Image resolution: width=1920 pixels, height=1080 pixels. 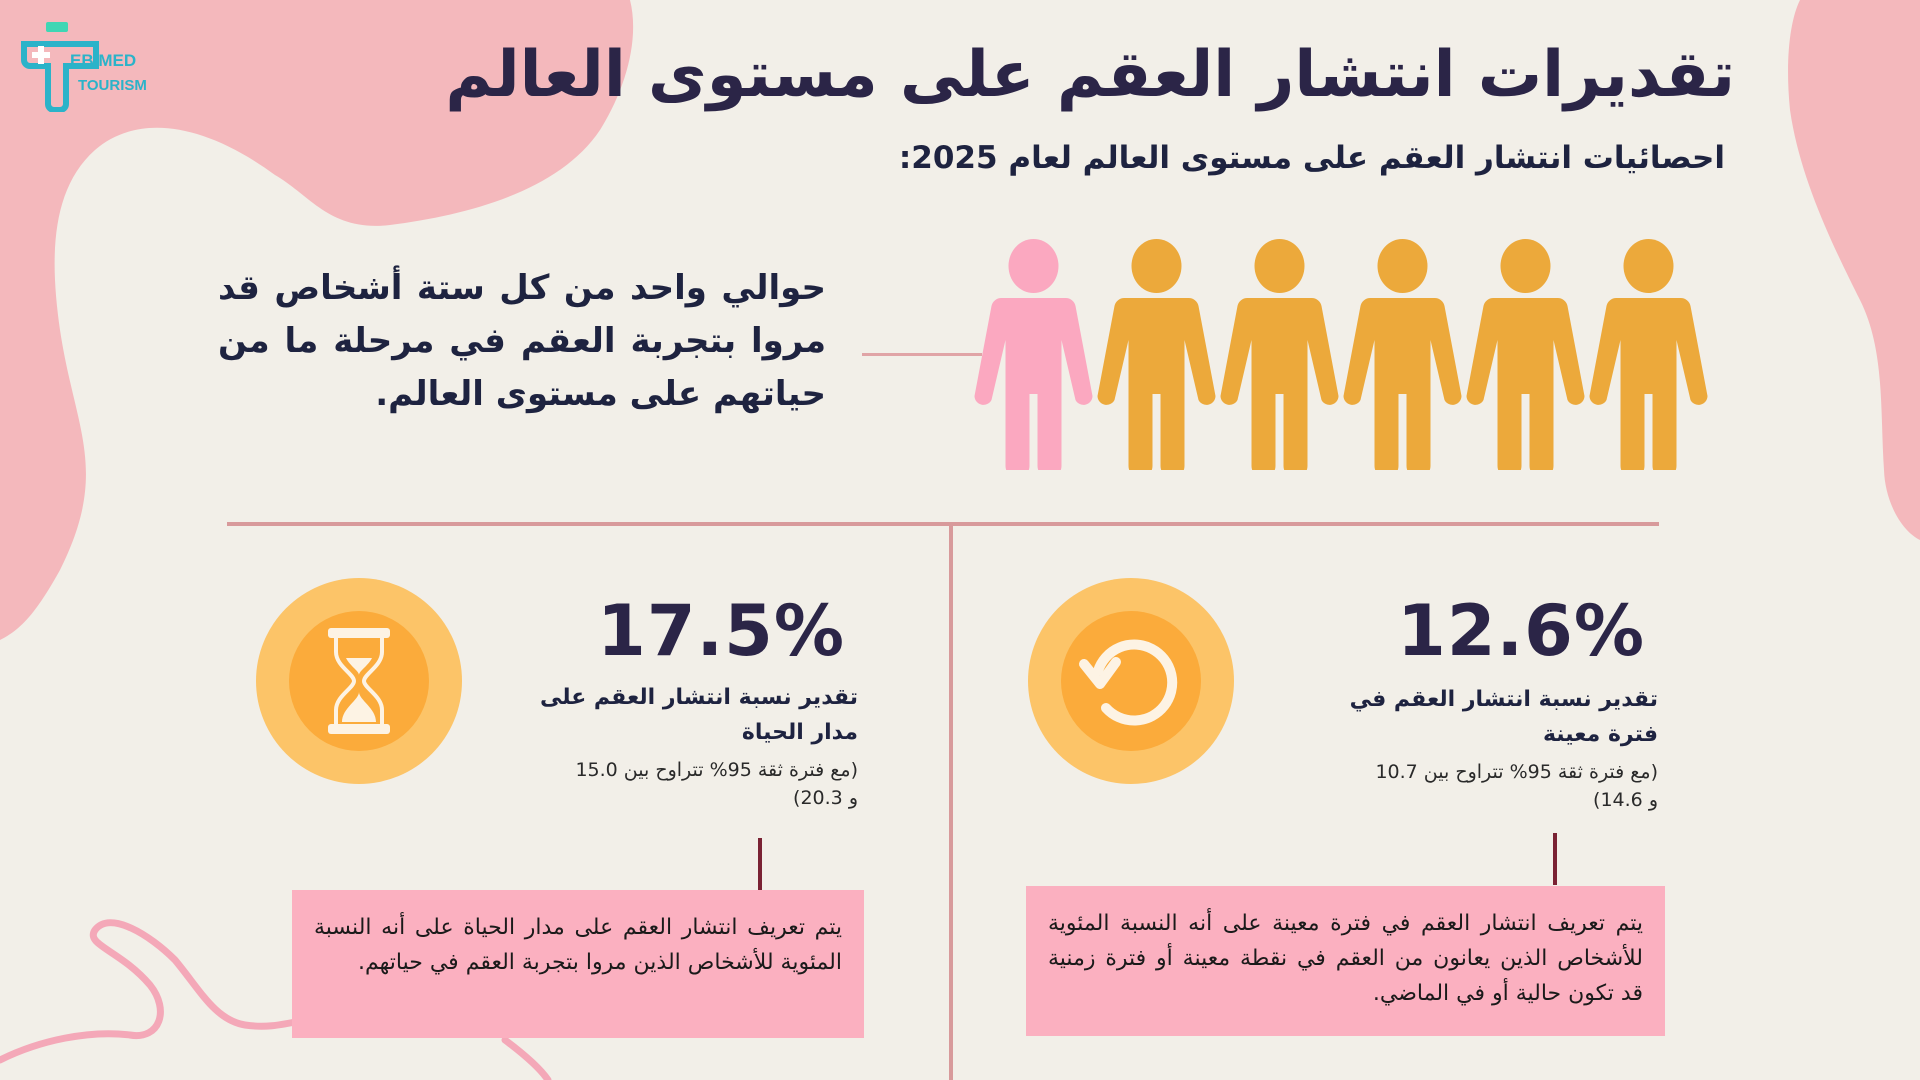 I want to click on stat-value: 12.6%, so click(x=1521, y=631).